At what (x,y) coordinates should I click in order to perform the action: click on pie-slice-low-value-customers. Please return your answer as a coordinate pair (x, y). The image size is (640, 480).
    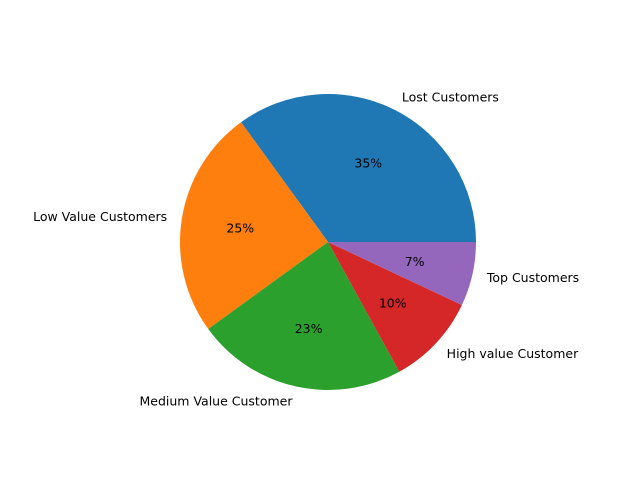
    Looking at the image, I should click on (254, 225).